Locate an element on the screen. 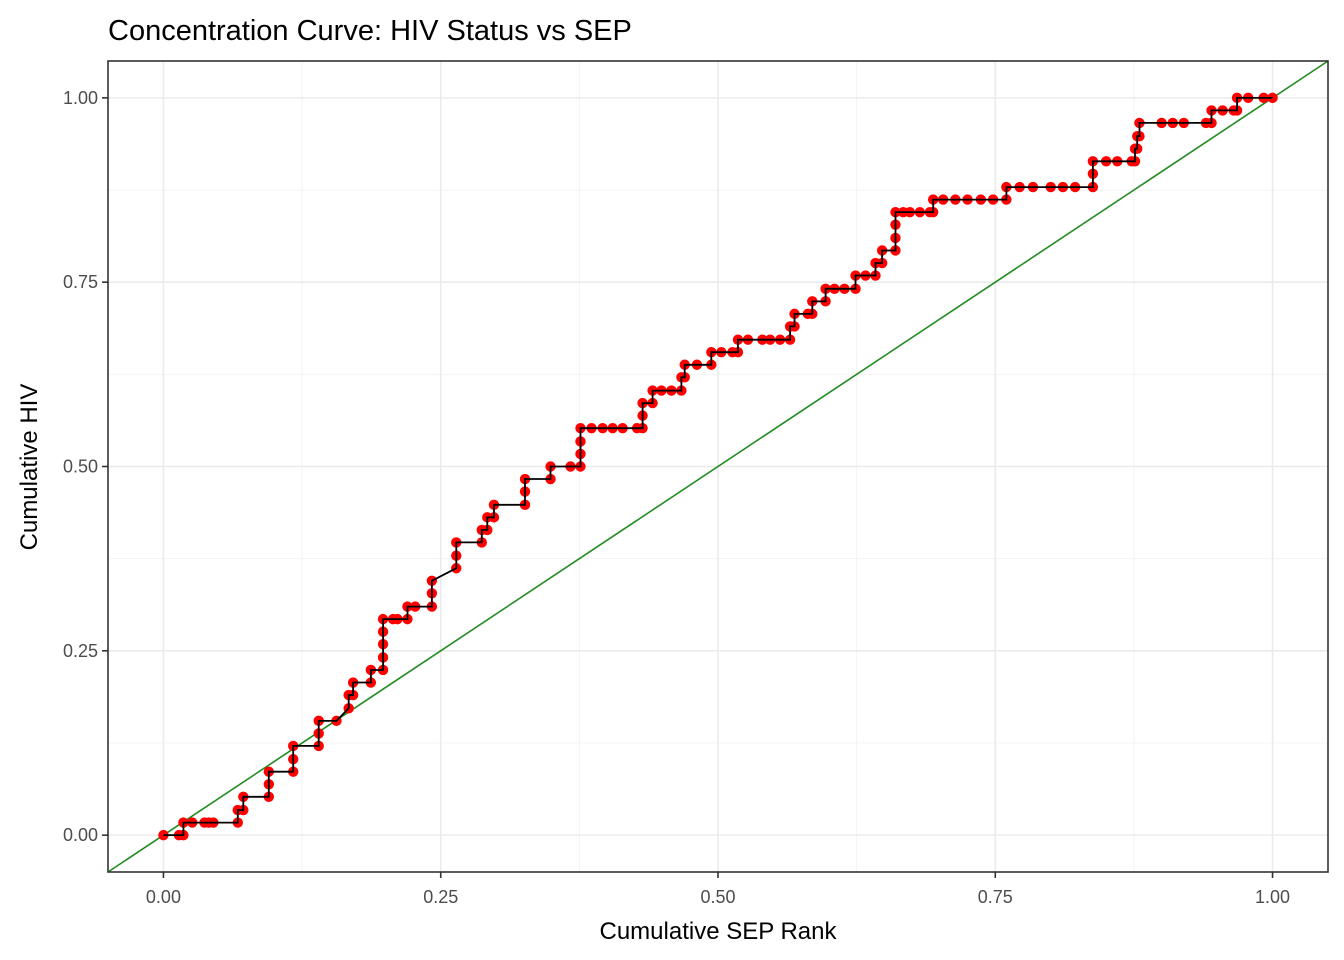  chart-title: Concentration Curve: HIV Status vs SEP is located at coordinates (370, 31).